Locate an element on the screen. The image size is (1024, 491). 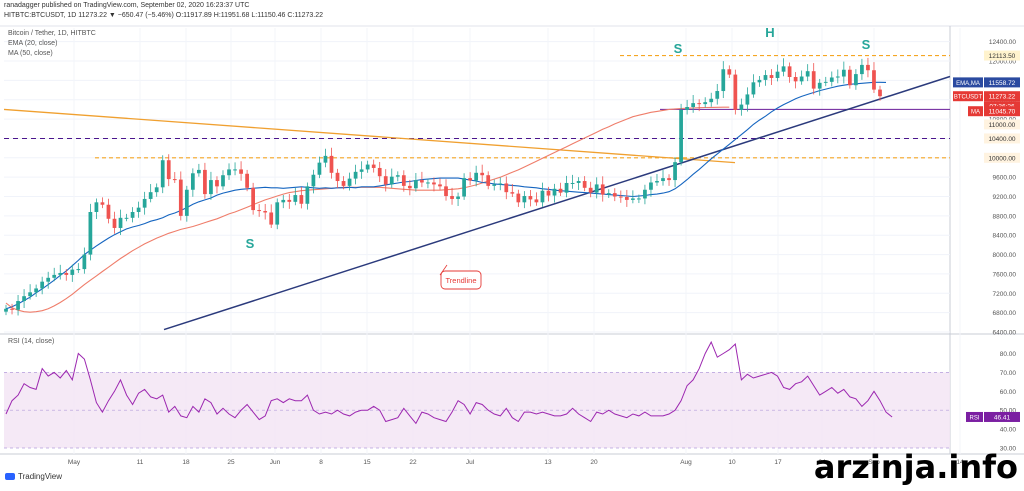
time-tick-label: 20 is located at coordinates (594, 462).